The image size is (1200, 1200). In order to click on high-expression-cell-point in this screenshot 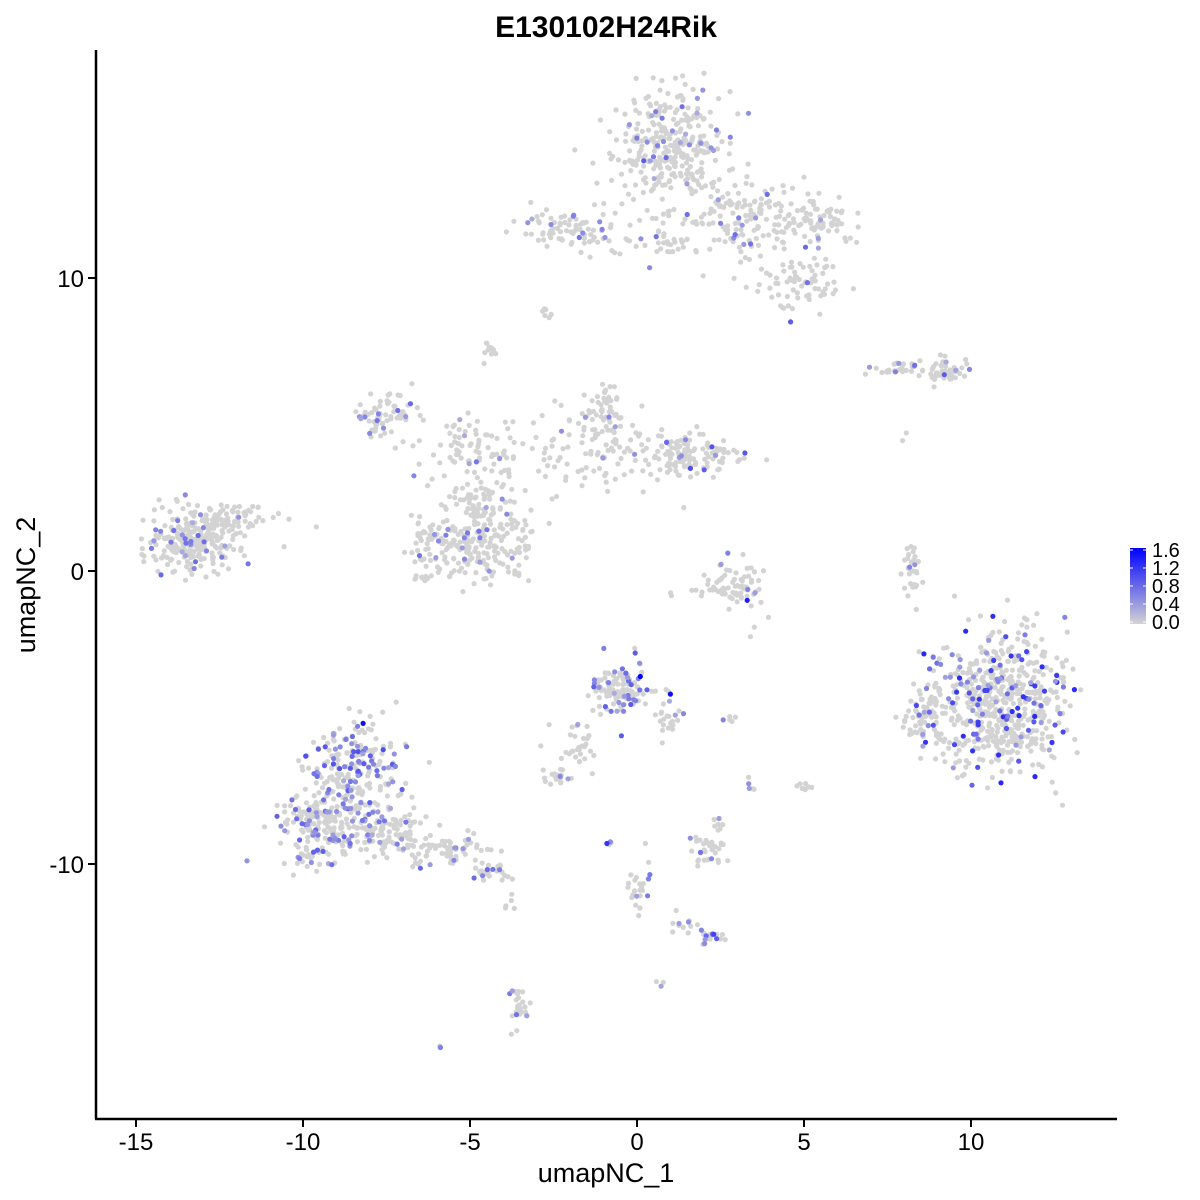, I will do `click(640, 676)`.